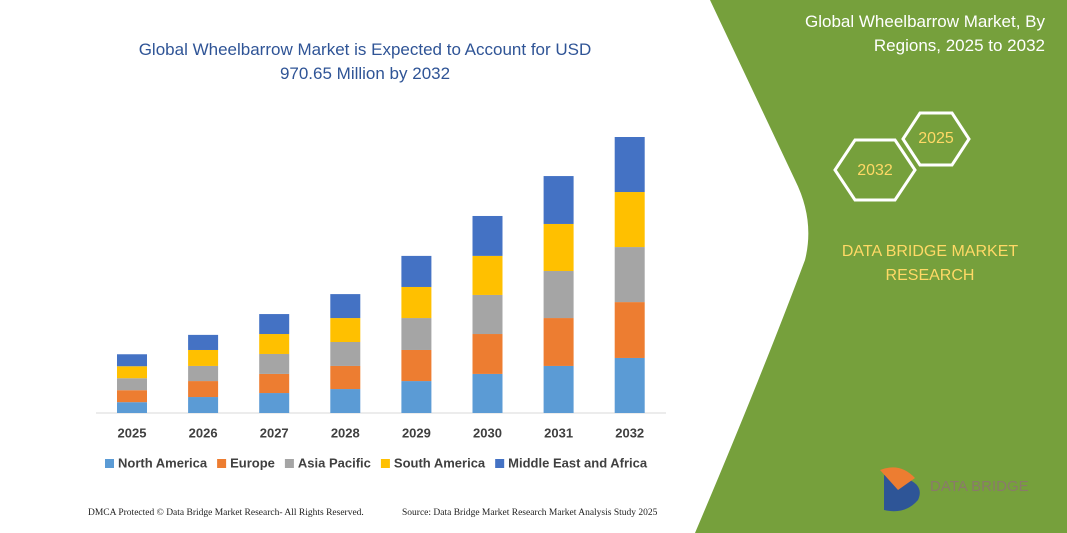 The height and width of the screenshot is (533, 1067). Describe the element at coordinates (487, 432) in the screenshot. I see `x-tick-label: 2030` at that location.